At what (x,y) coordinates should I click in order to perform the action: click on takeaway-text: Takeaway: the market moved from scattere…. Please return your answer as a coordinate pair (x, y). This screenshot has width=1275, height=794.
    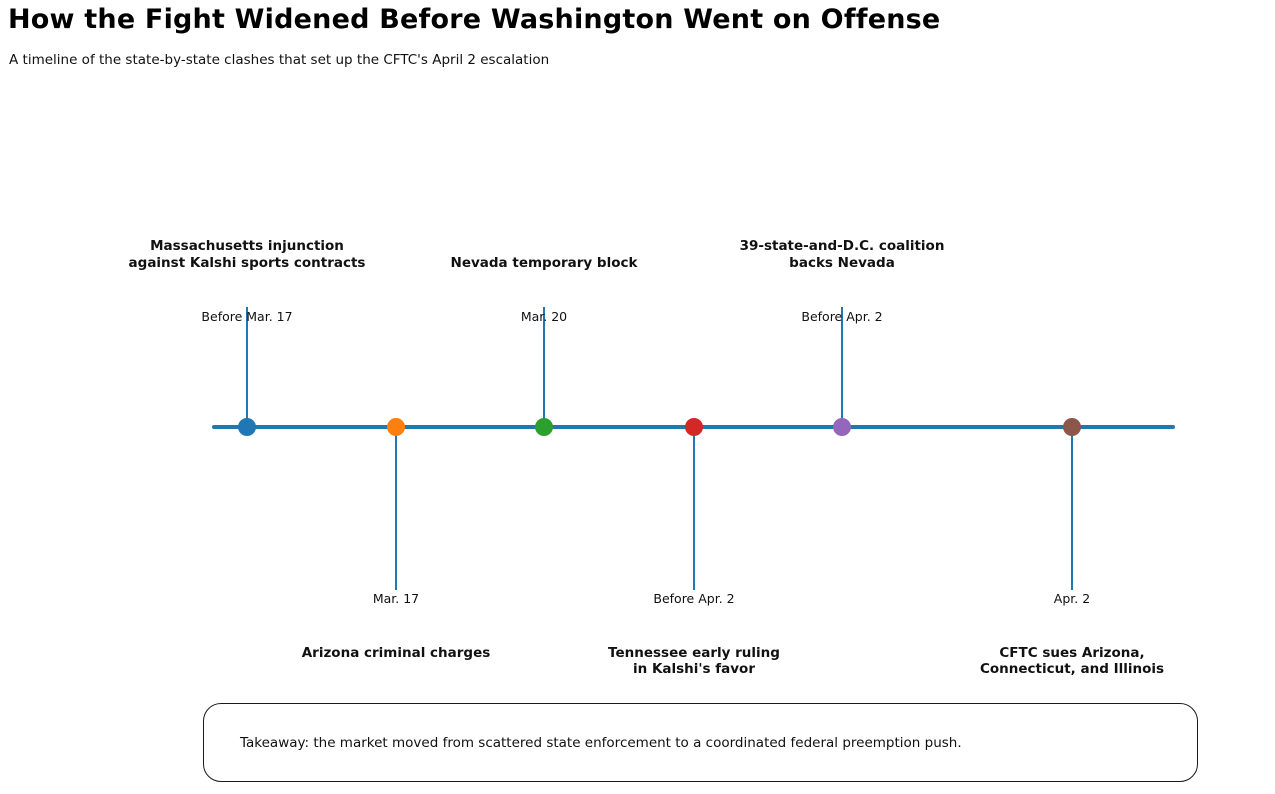
    Looking at the image, I should click on (601, 742).